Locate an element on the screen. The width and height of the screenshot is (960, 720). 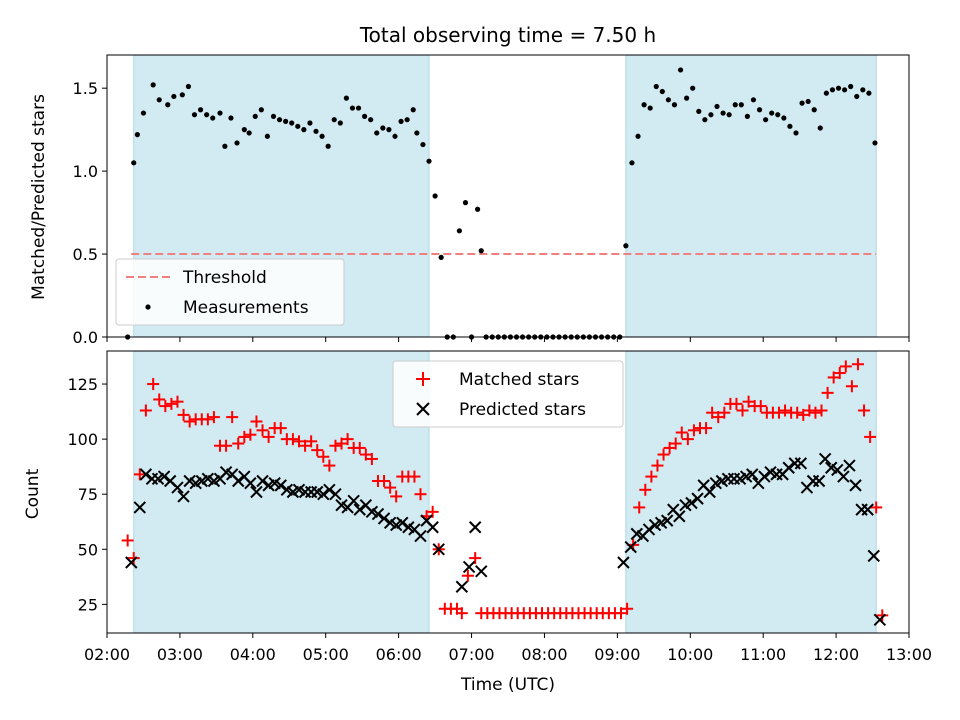
legend-measurements-label: Measurements is located at coordinates (246, 308).